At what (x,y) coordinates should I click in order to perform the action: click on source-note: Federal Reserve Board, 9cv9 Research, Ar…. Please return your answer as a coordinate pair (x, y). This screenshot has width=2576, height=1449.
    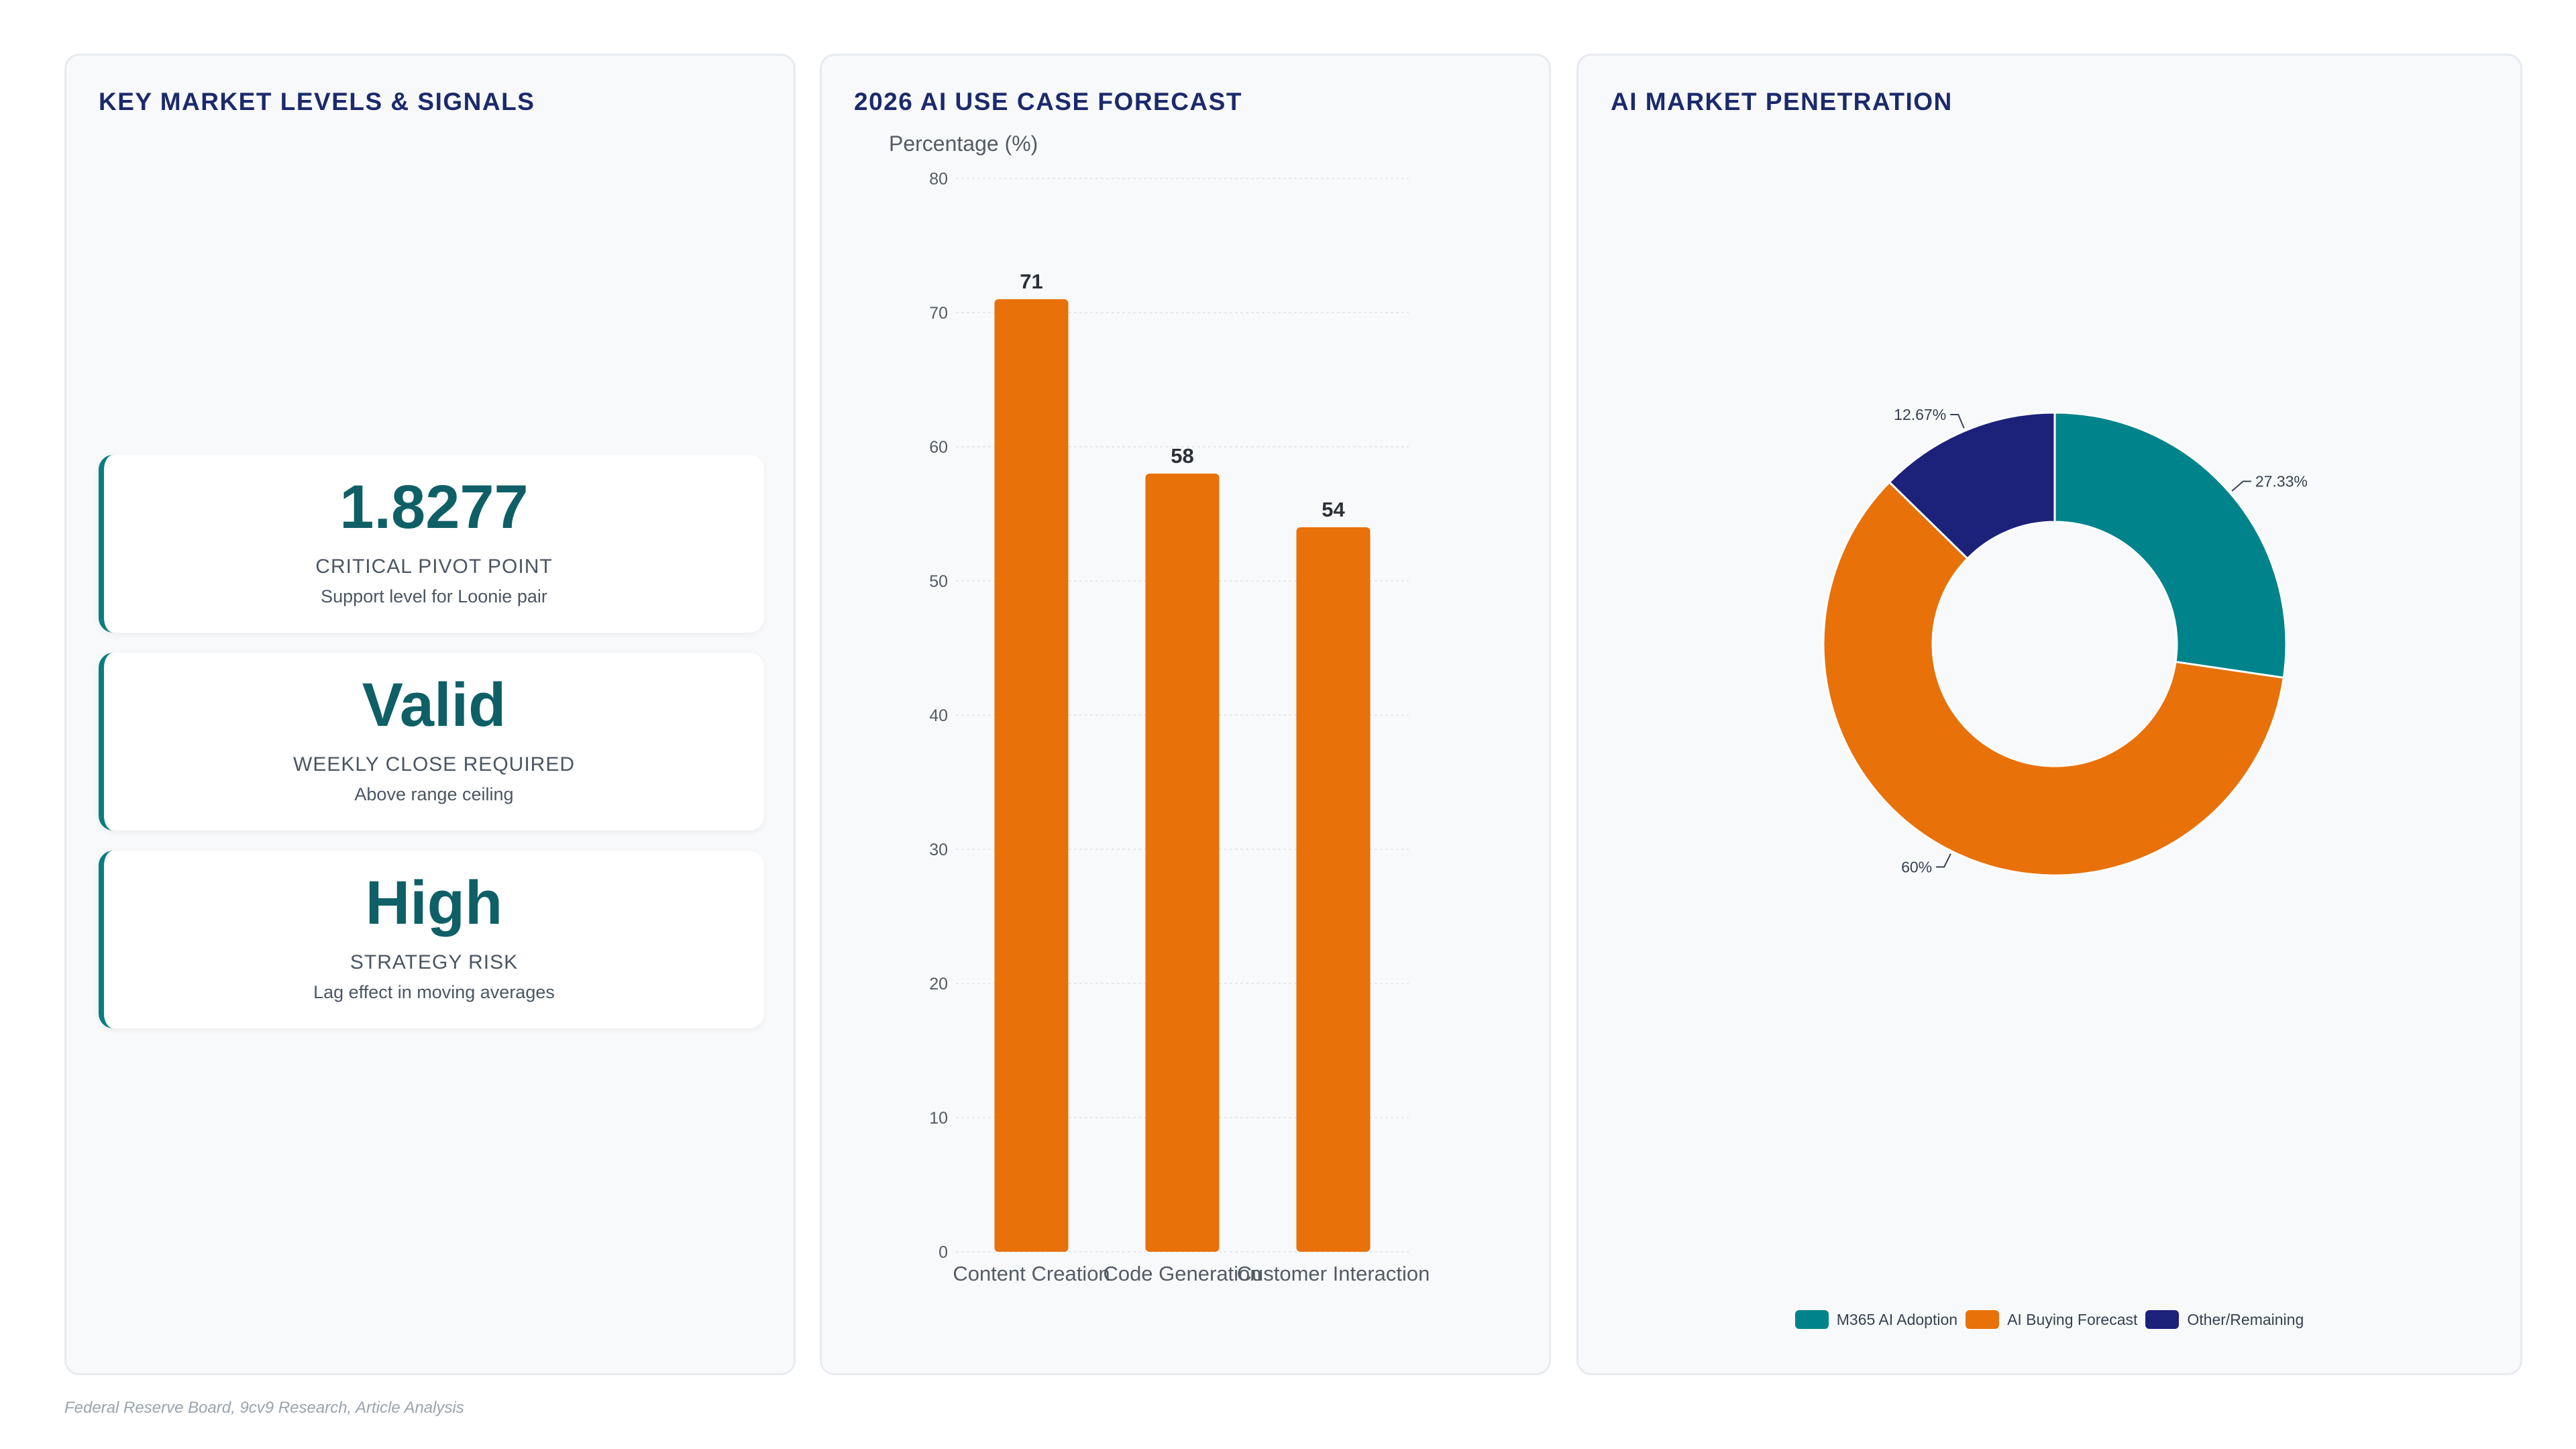
    Looking at the image, I should click on (264, 1408).